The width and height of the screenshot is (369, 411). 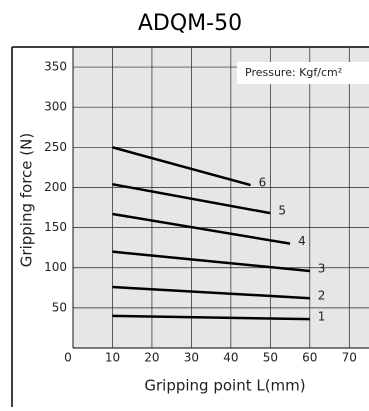 I want to click on y-tick-label: 300, so click(x=55, y=107).